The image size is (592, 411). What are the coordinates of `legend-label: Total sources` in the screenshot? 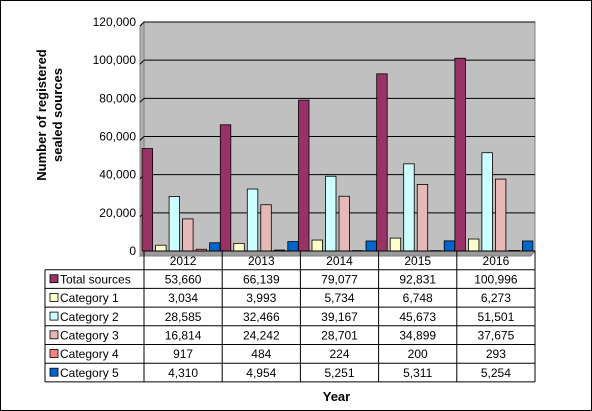 It's located at (95, 279).